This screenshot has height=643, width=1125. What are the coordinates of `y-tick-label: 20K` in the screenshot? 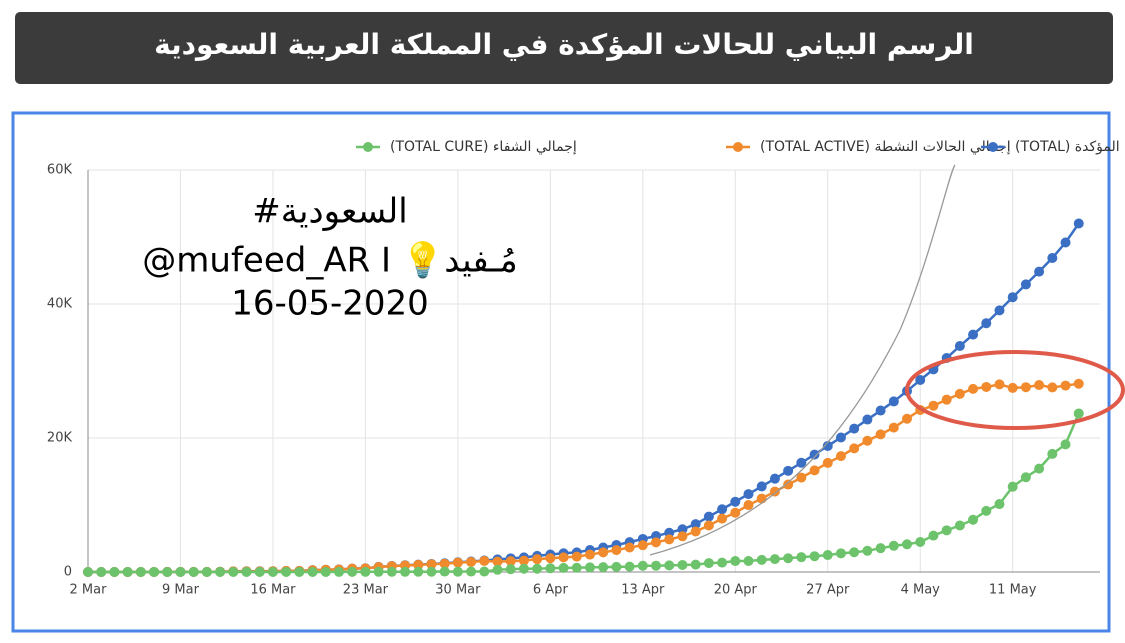 It's located at (60, 438).